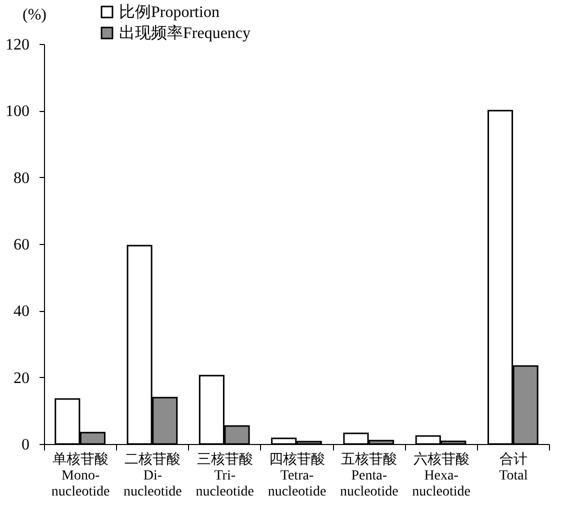 The width and height of the screenshot is (575, 526). What do you see at coordinates (26, 445) in the screenshot?
I see `y-tick-label: 0` at bounding box center [26, 445].